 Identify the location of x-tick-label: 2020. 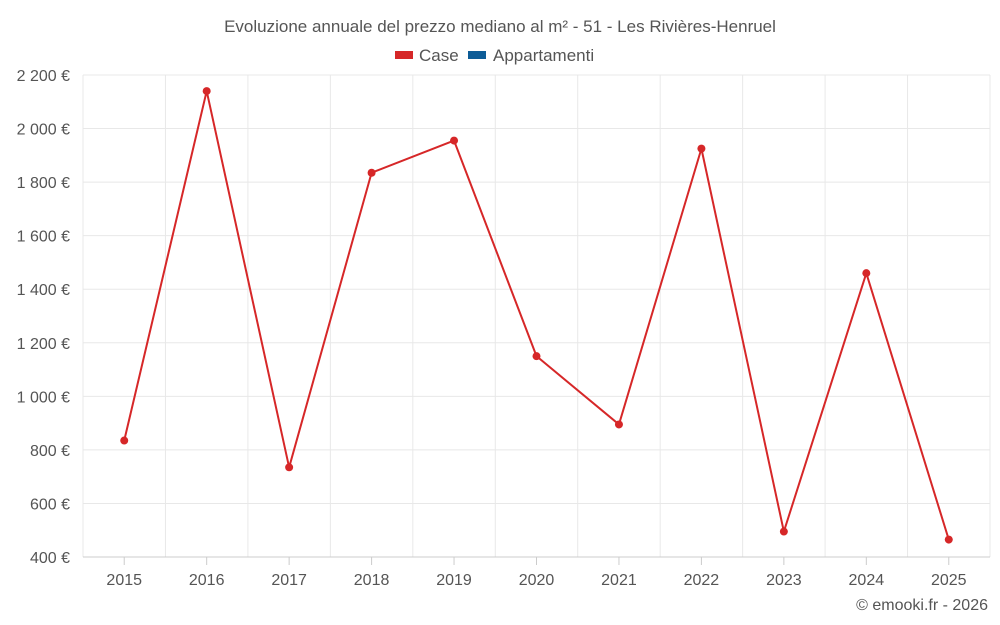
(537, 580).